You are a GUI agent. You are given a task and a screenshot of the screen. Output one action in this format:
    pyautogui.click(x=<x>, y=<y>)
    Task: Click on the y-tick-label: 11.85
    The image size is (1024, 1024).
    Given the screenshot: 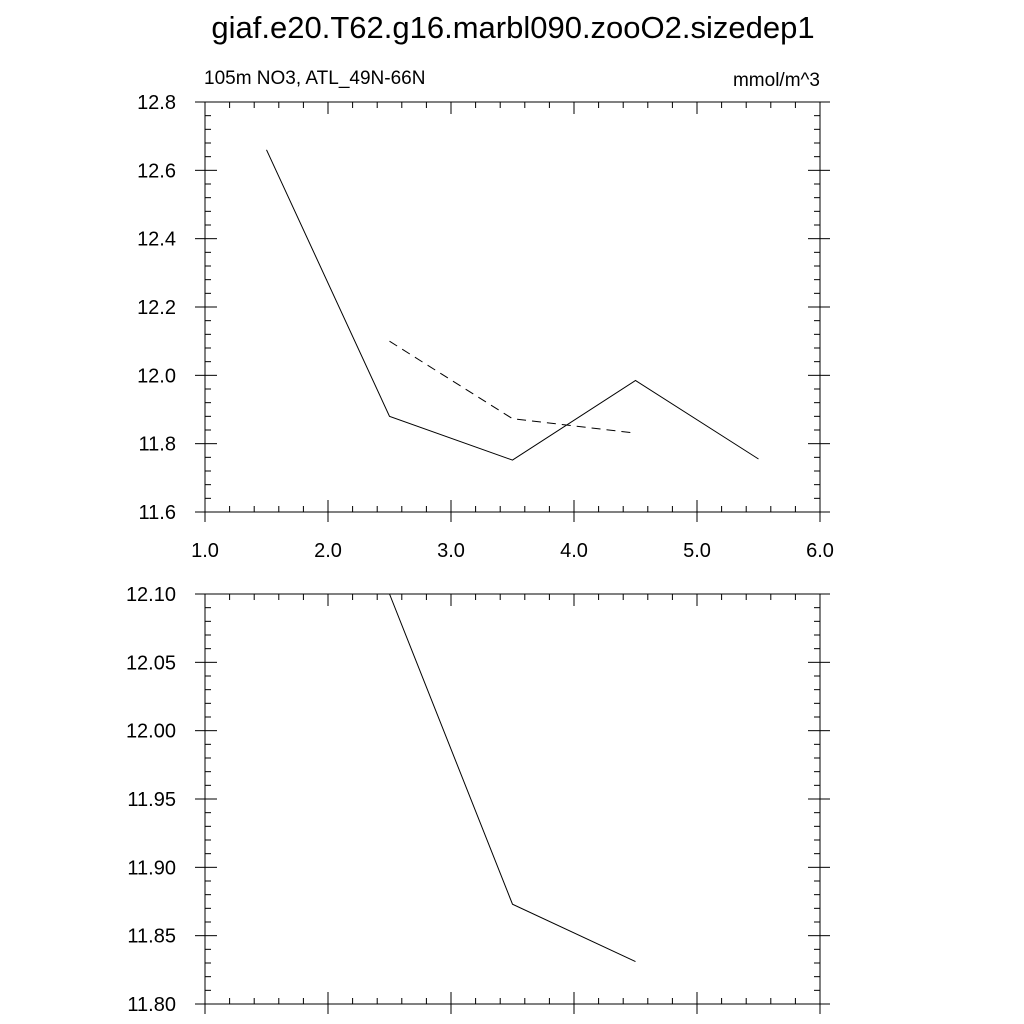 What is the action you would take?
    pyautogui.click(x=151, y=937)
    